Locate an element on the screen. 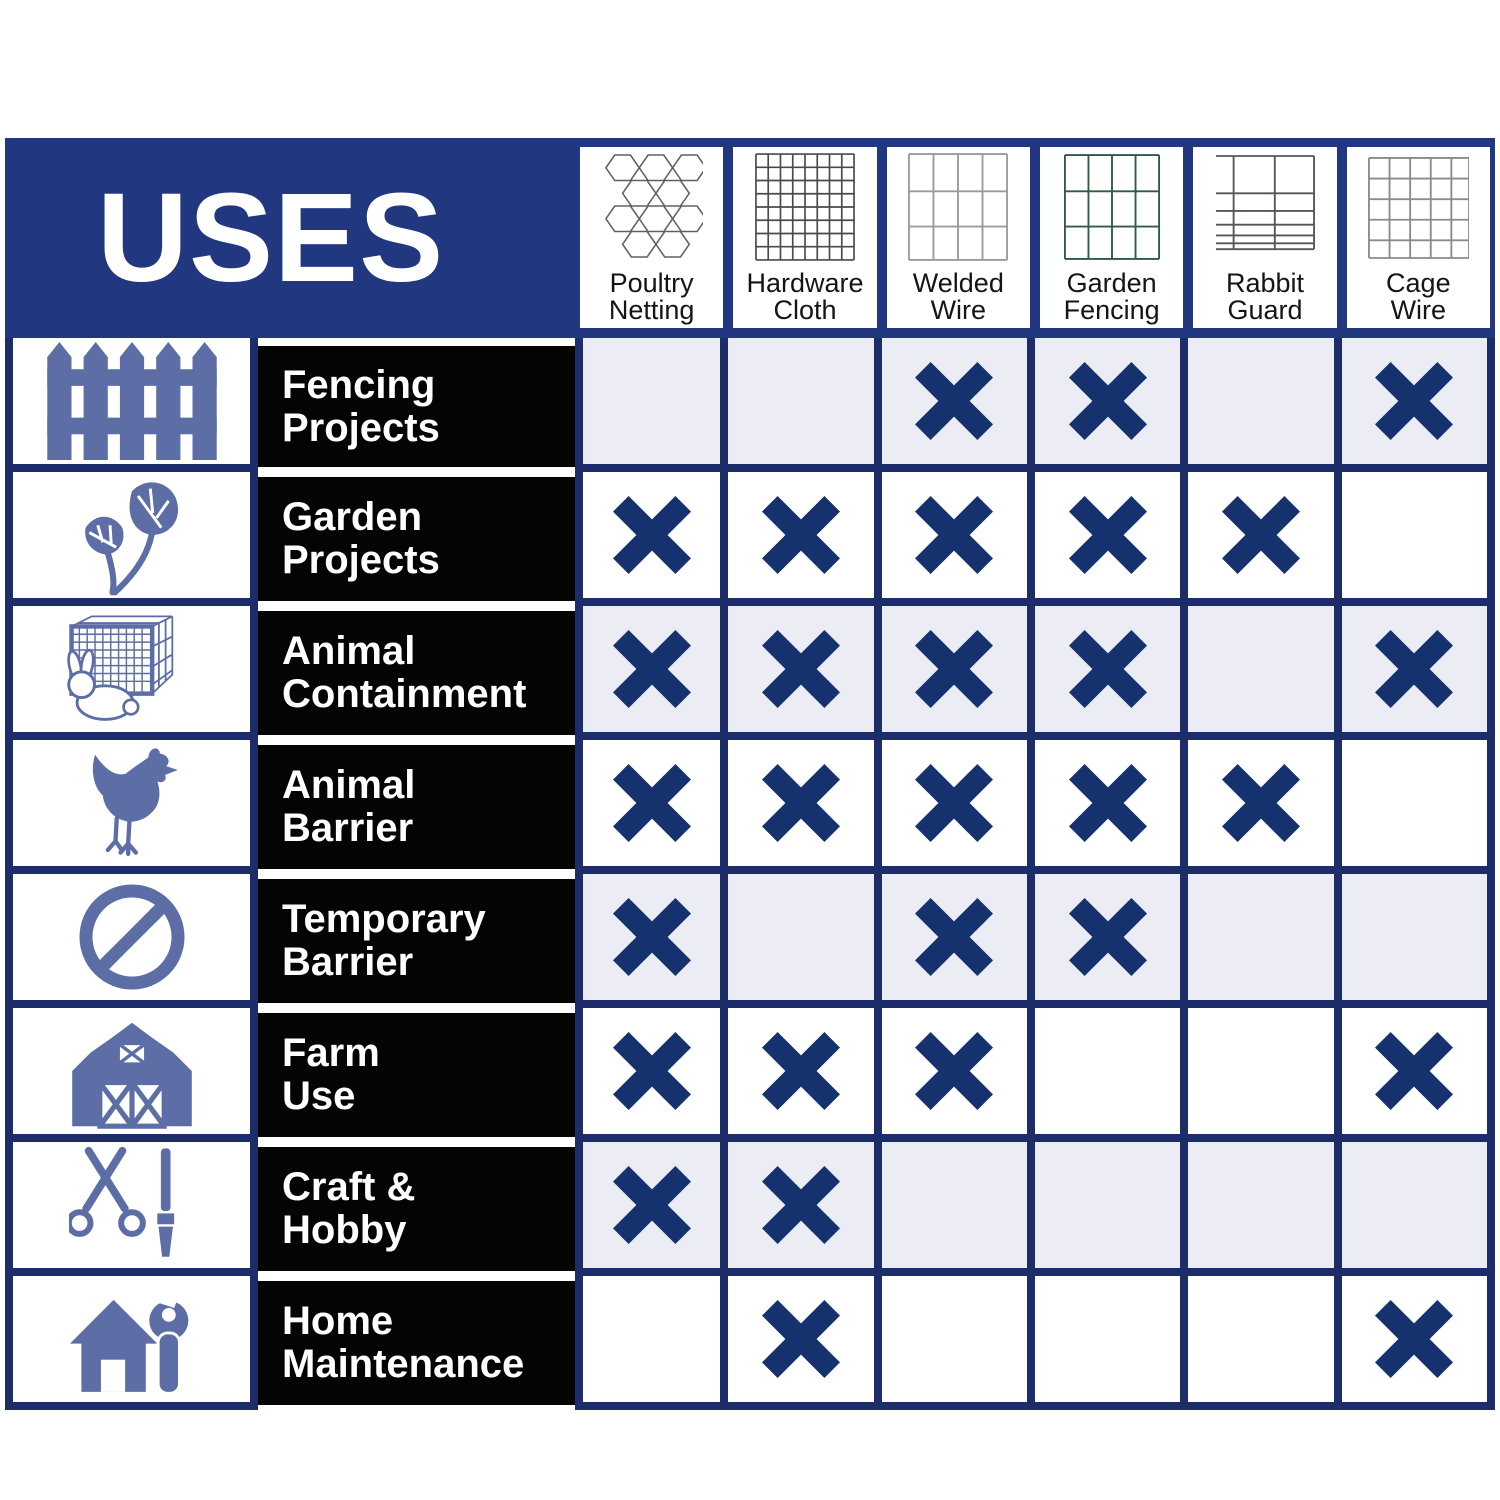  cell-garden-projects-cage-wire is located at coordinates (1418, 539).